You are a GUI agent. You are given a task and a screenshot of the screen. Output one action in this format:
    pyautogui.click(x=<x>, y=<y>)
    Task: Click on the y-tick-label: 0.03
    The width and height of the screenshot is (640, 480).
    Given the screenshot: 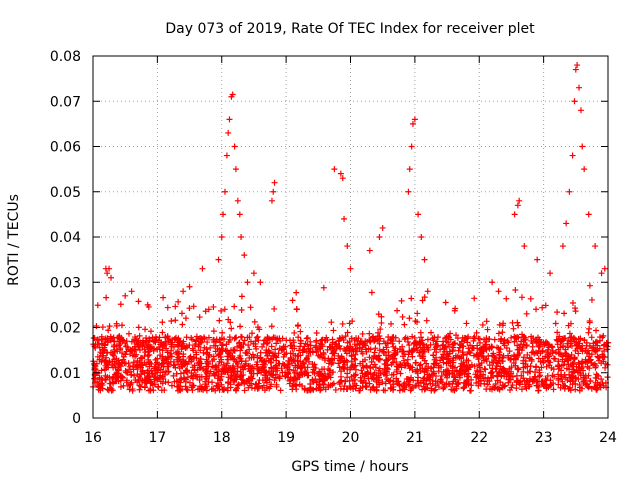 What is the action you would take?
    pyautogui.click(x=65, y=283)
    